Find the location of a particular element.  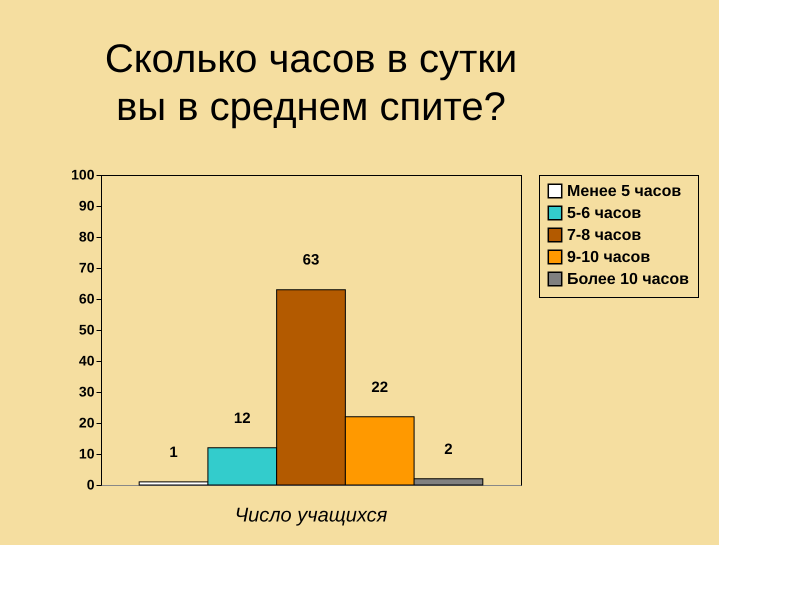

y-tick-label: 60 is located at coordinates (86, 298).